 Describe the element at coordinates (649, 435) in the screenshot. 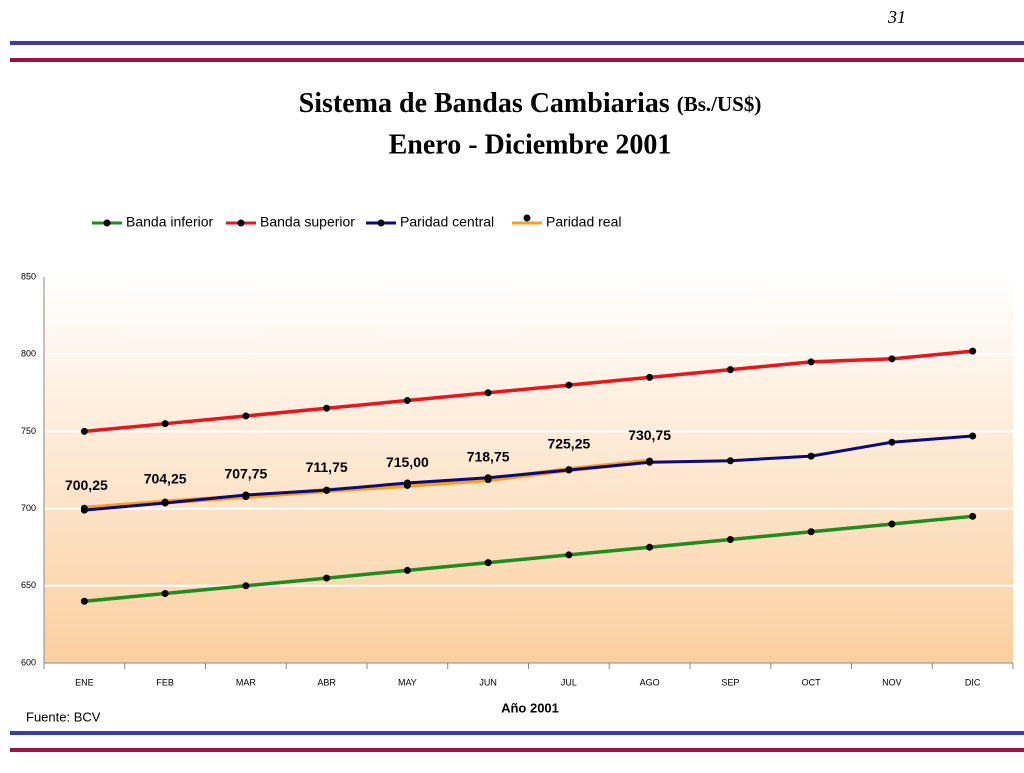

I see `data-label: 730,75` at that location.